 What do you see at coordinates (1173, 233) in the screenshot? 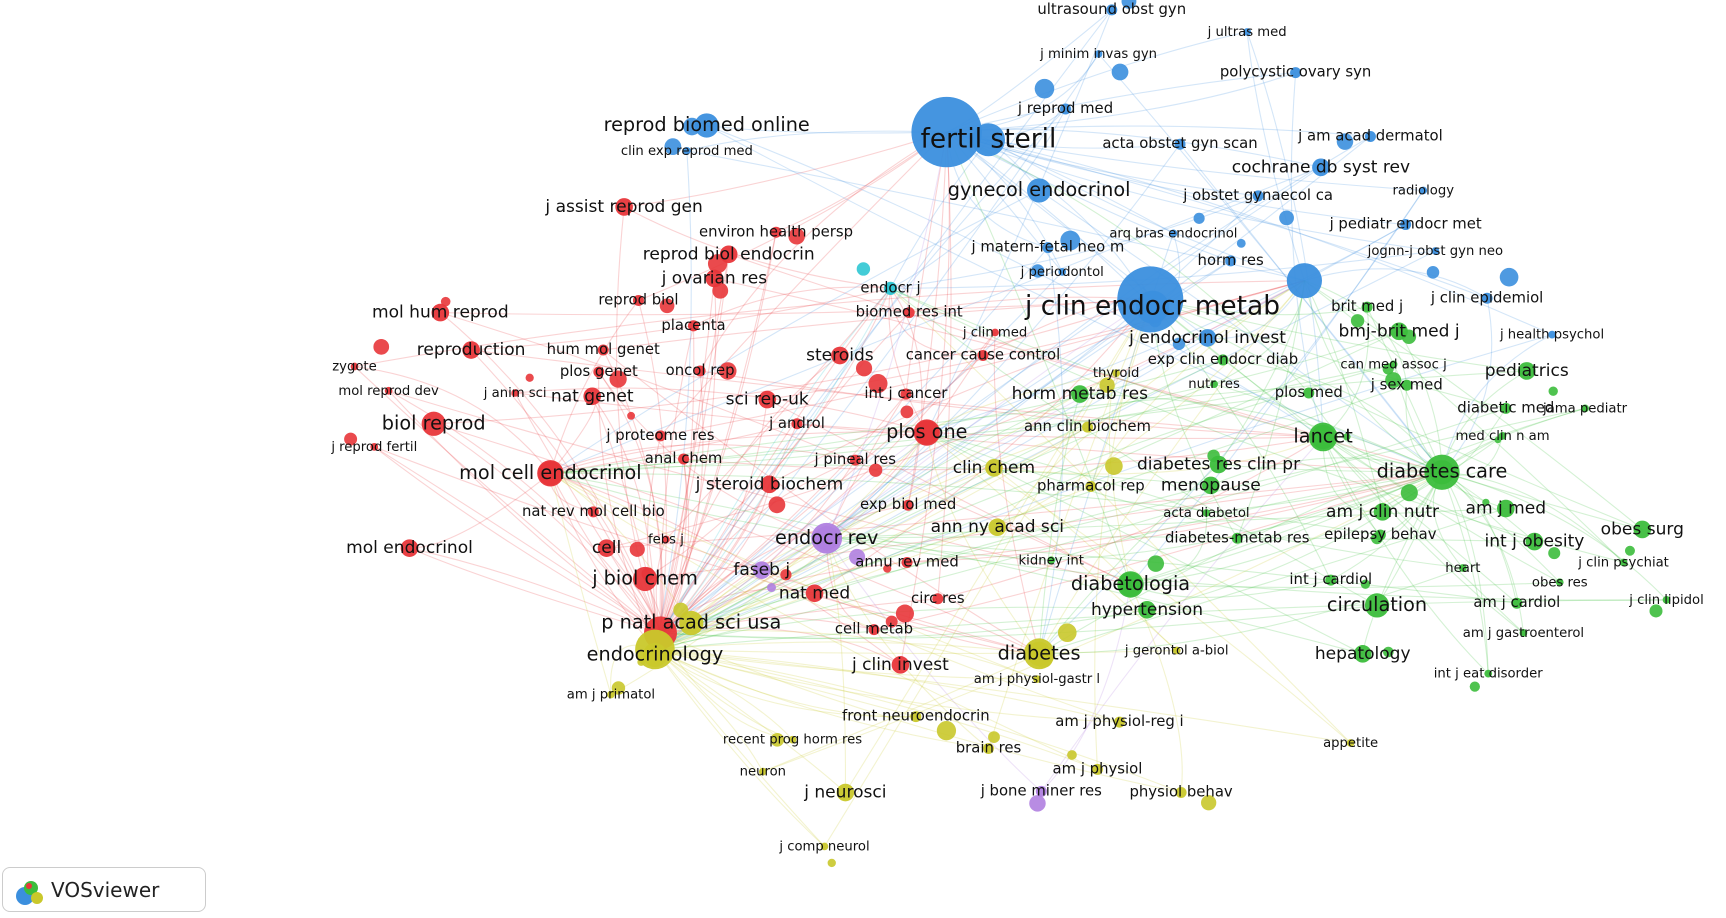
I see `node-label: arq bras endocrinol` at bounding box center [1173, 233].